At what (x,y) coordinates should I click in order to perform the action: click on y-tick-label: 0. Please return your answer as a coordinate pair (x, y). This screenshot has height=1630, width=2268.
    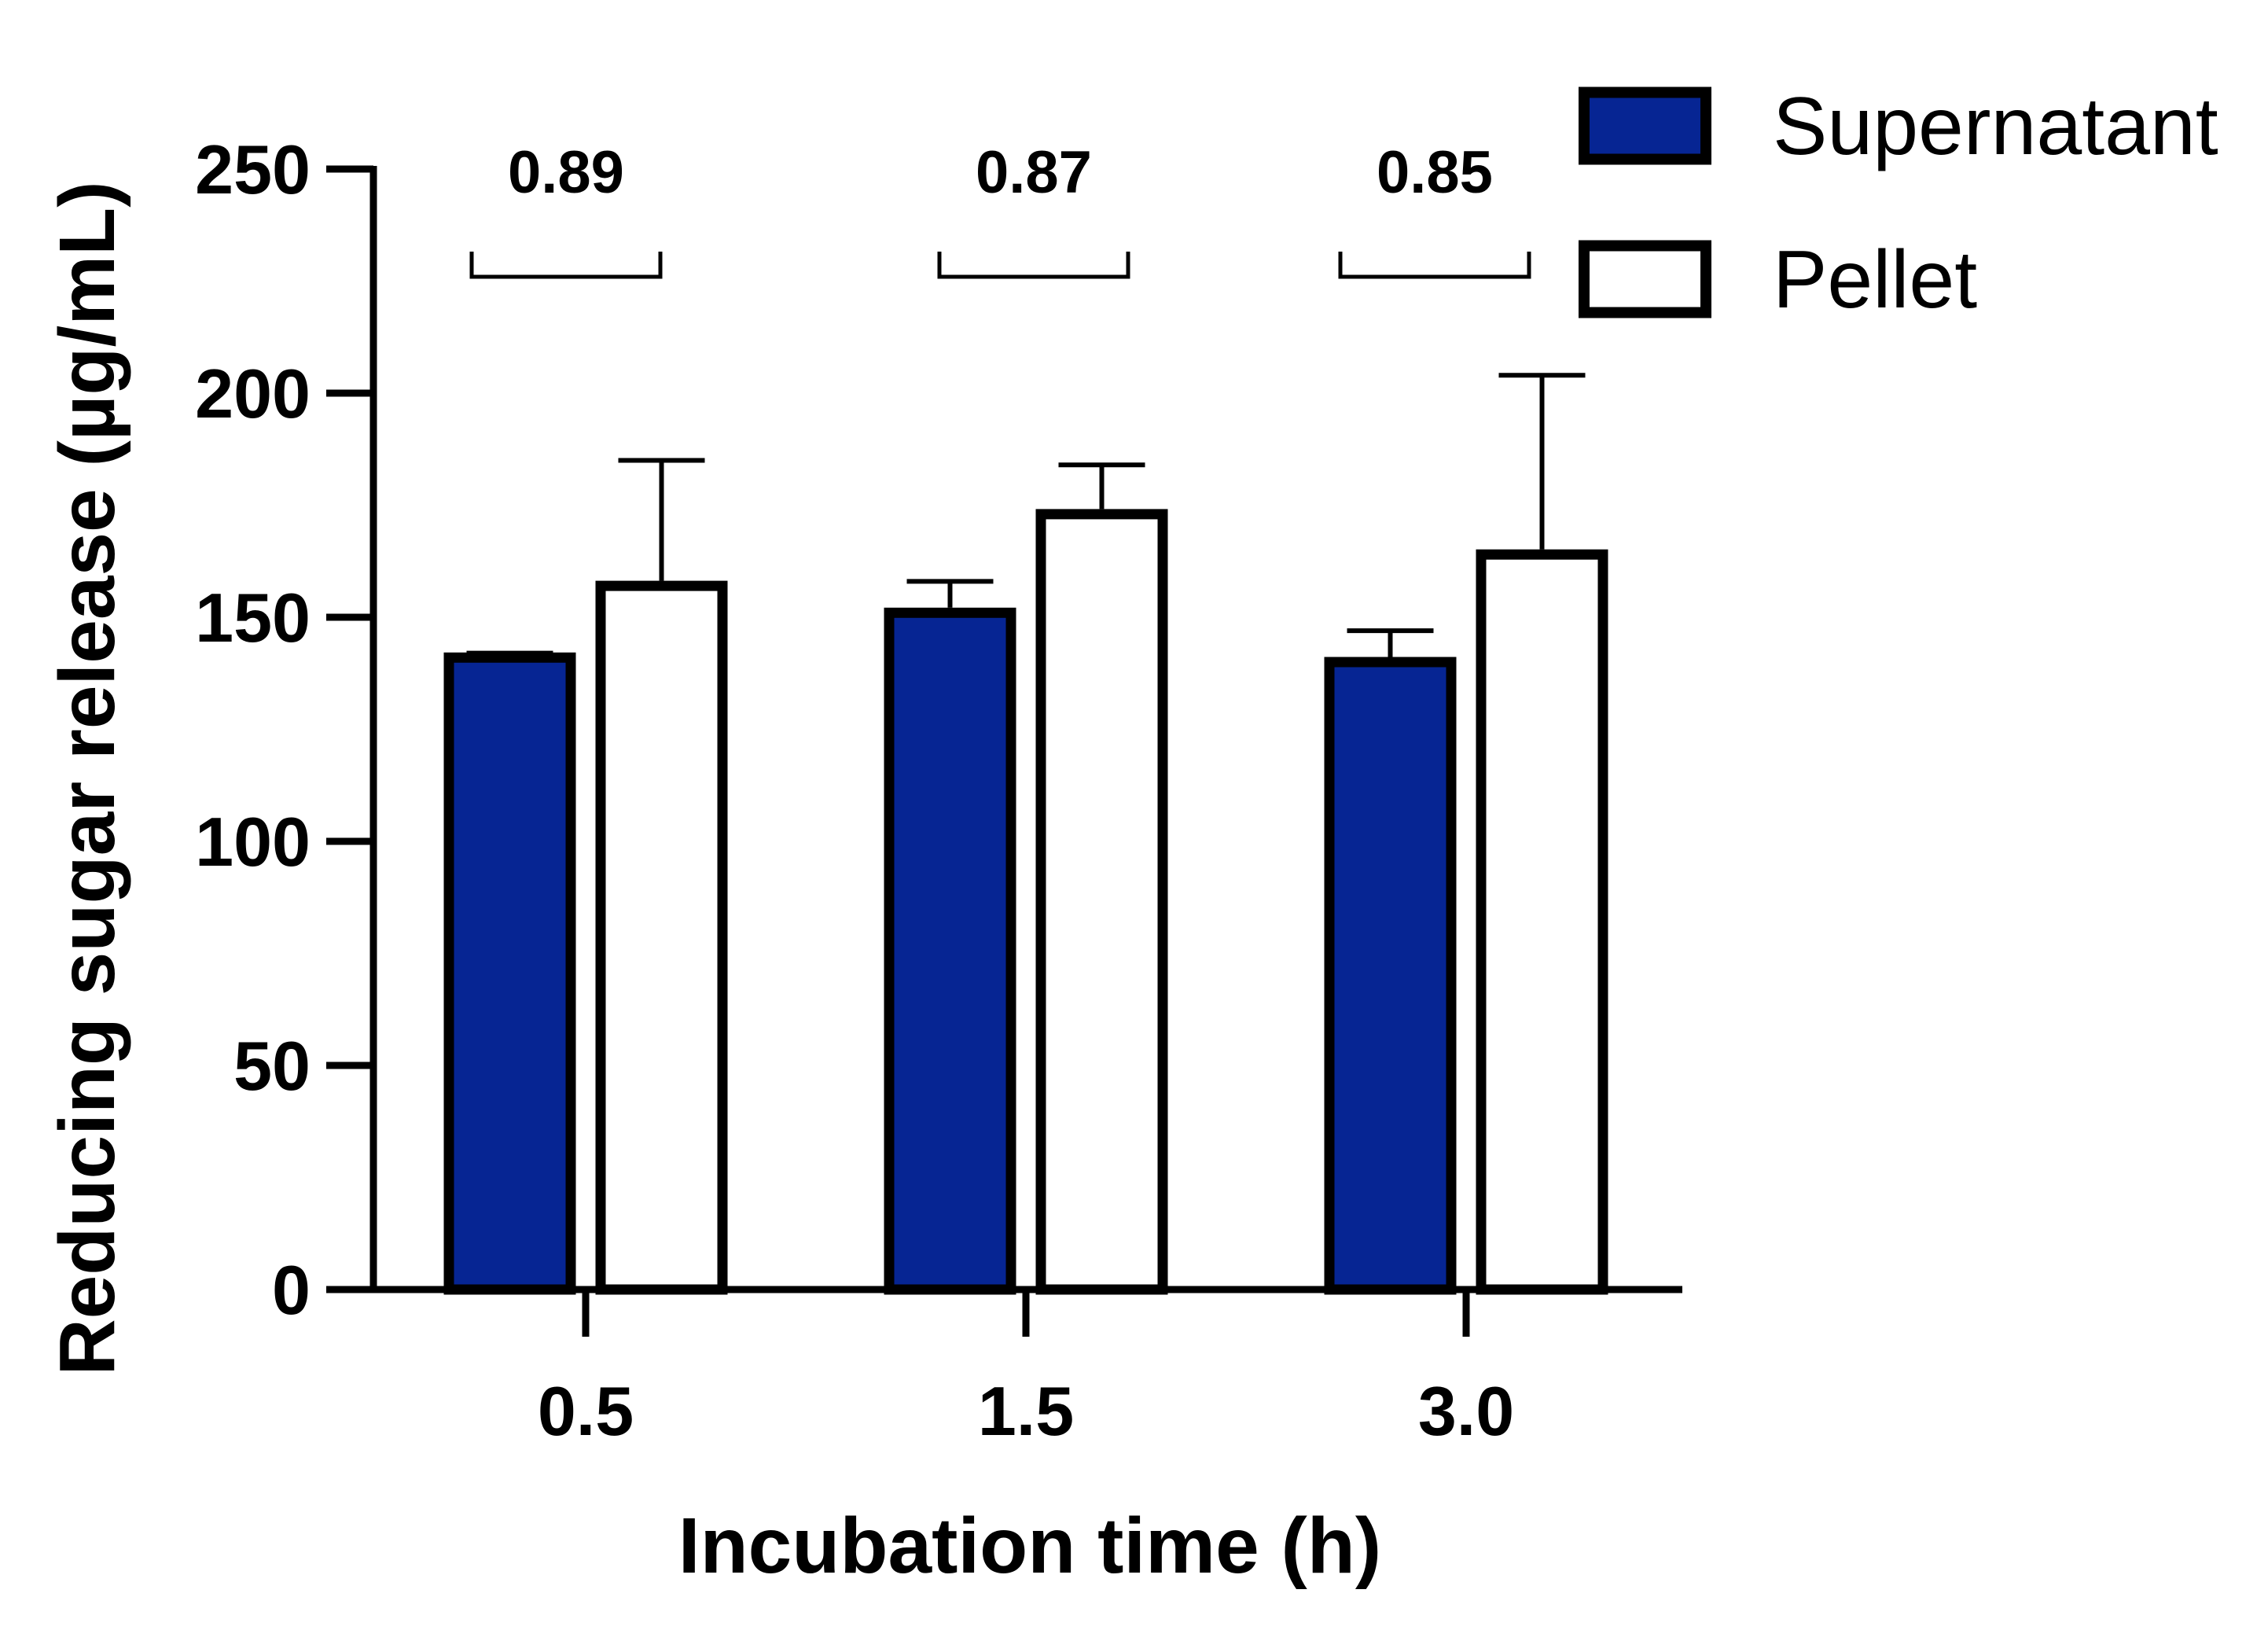
    Looking at the image, I should click on (291, 1290).